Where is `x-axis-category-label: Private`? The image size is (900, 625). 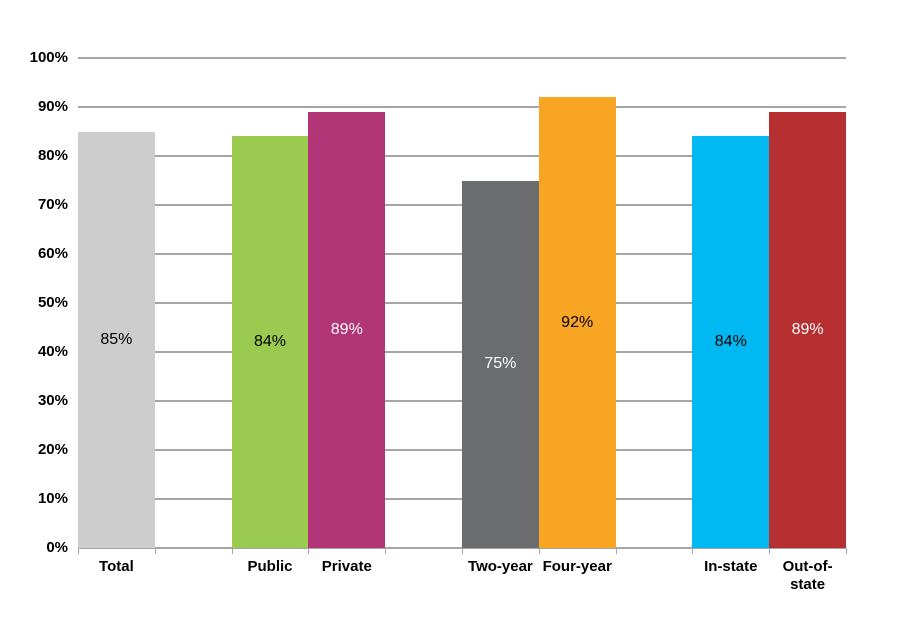
x-axis-category-label: Private is located at coordinates (346, 566).